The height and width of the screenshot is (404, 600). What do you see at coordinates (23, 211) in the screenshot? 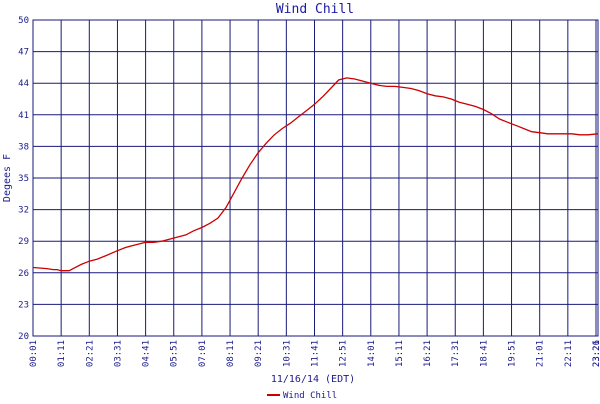
I see `y-tick-label: 32` at bounding box center [23, 211].